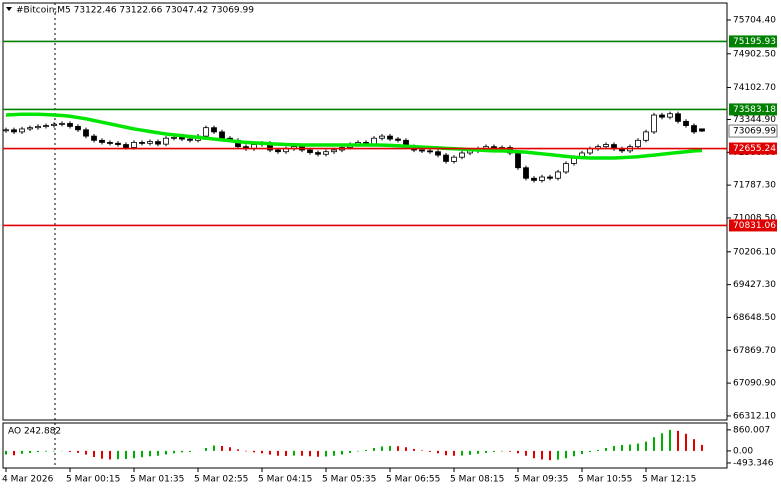  I want to click on level-label: 73583.18, so click(754, 110).